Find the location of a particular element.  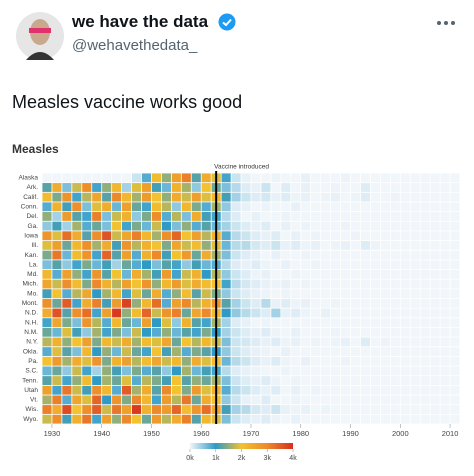

y-tick-label: Wis. is located at coordinates (31, 409).